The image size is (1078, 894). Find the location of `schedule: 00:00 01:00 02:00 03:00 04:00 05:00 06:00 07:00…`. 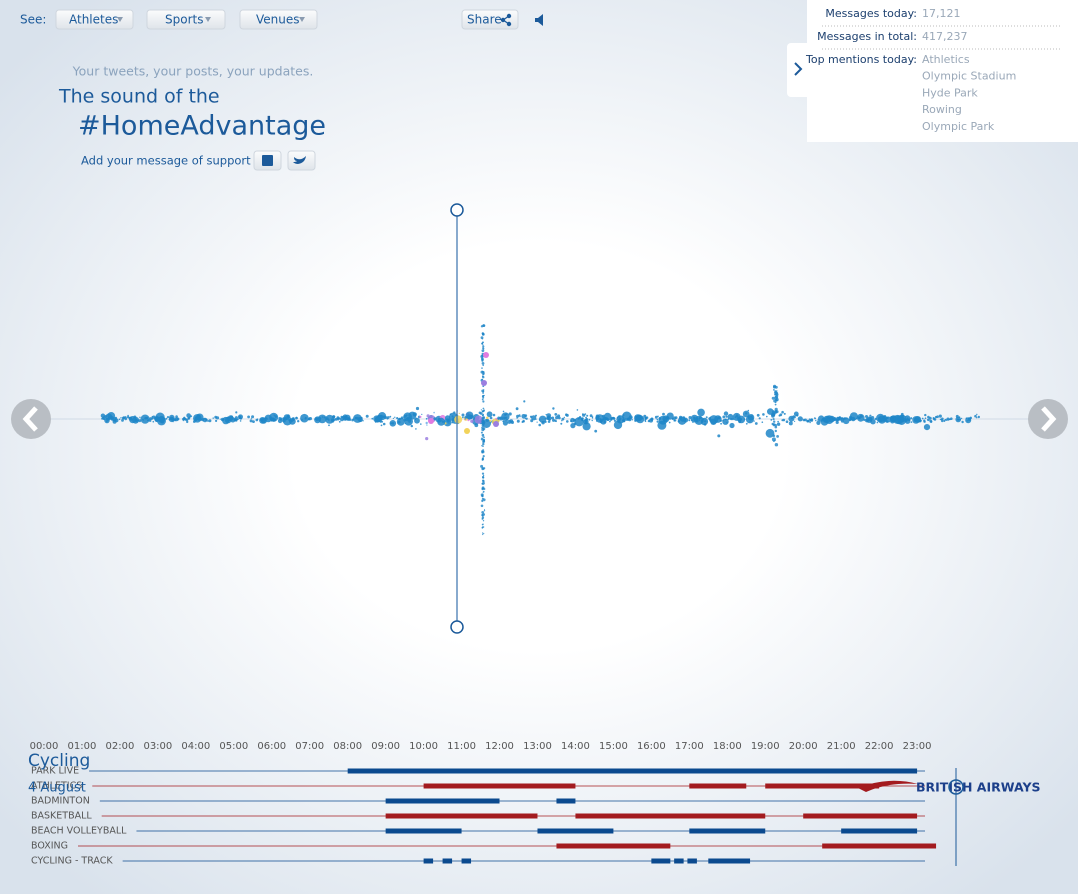

schedule: 00:00 01:00 02:00 03:00 04:00 05:00 06:00 07:00… is located at coordinates (483, 804).